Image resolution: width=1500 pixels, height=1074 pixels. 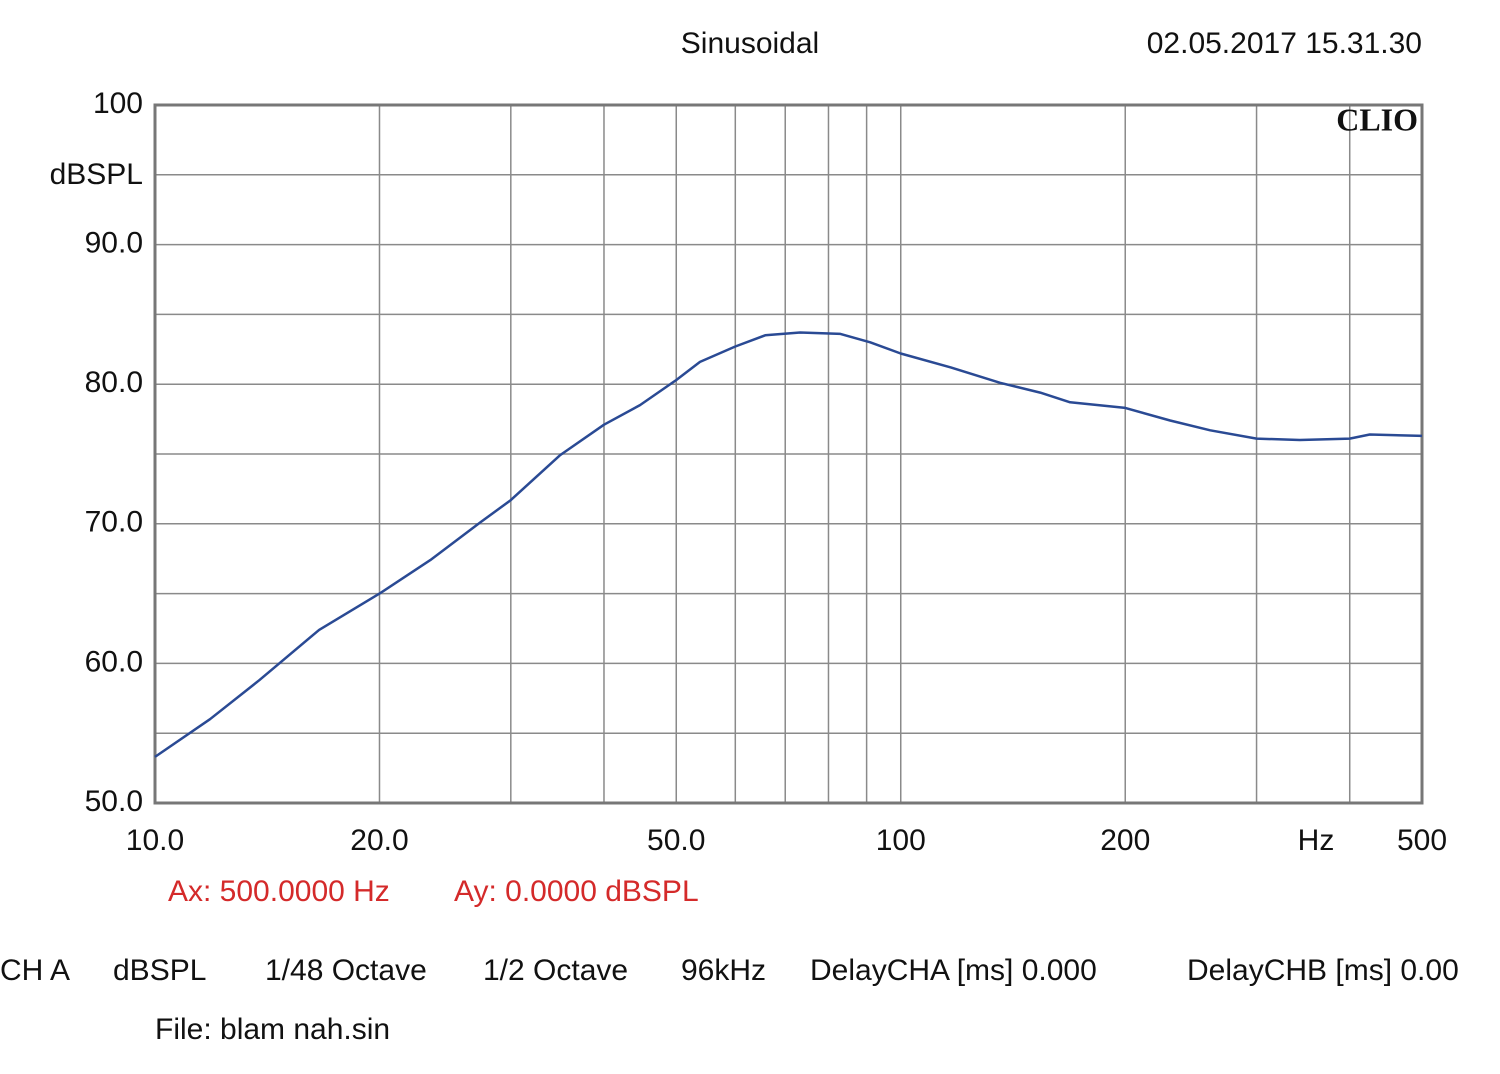 I want to click on brand-label: CLIO, so click(x=1377, y=119).